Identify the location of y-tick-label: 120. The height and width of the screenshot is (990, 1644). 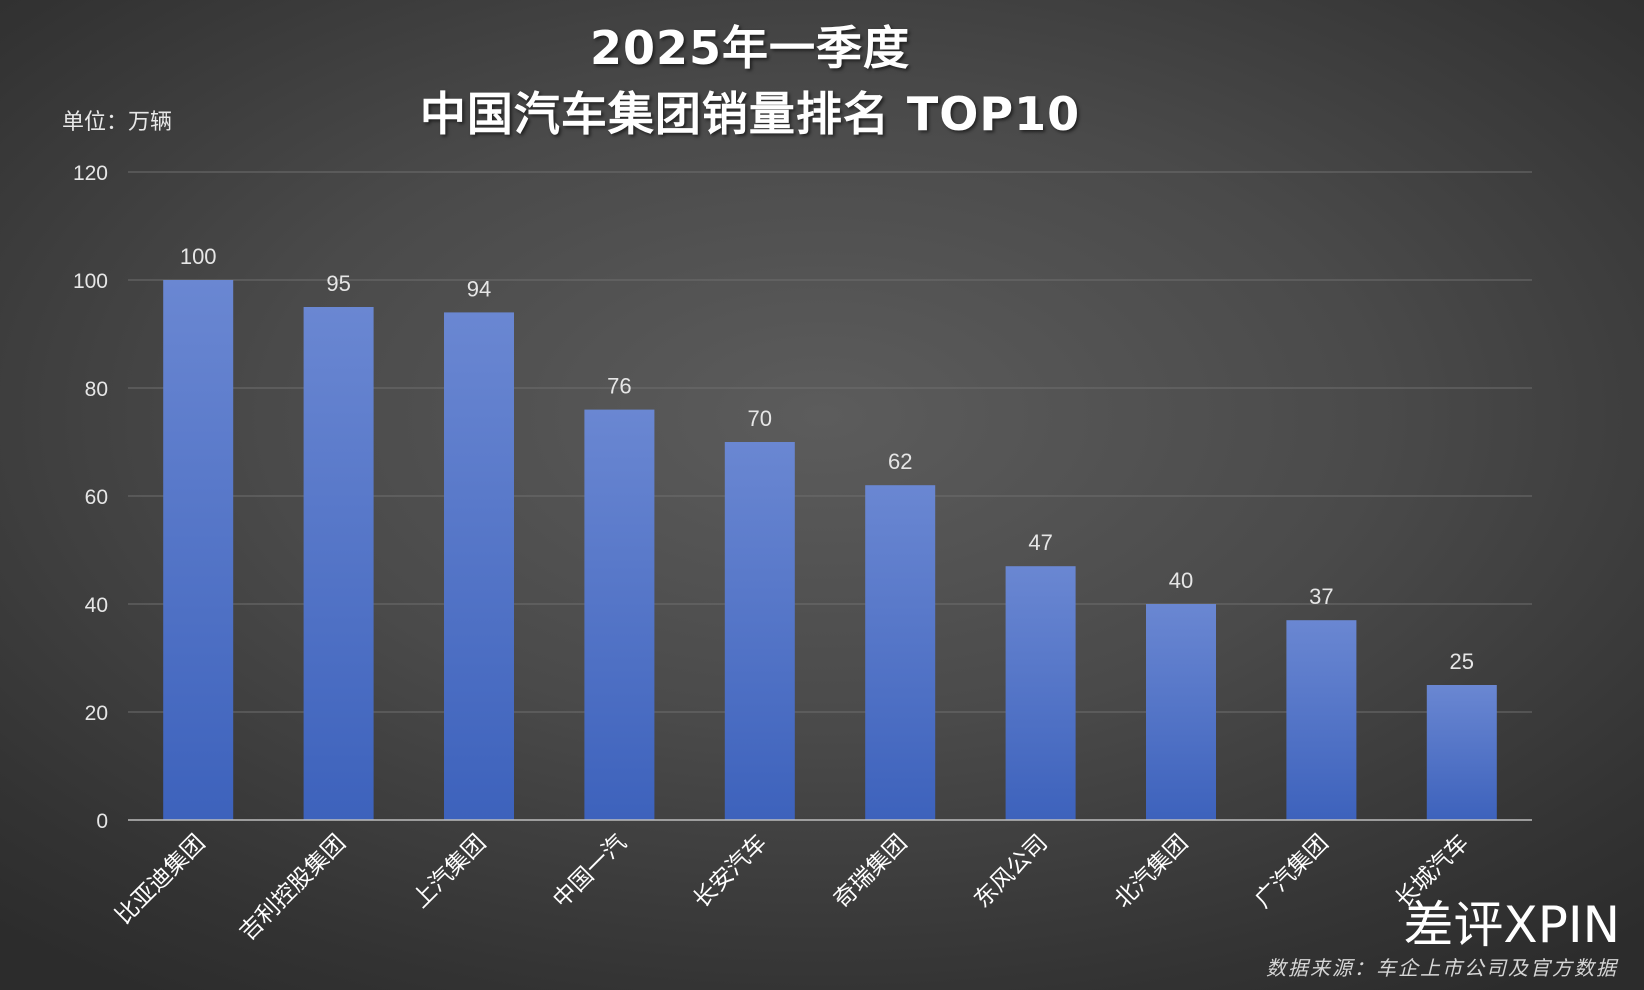
(90, 173).